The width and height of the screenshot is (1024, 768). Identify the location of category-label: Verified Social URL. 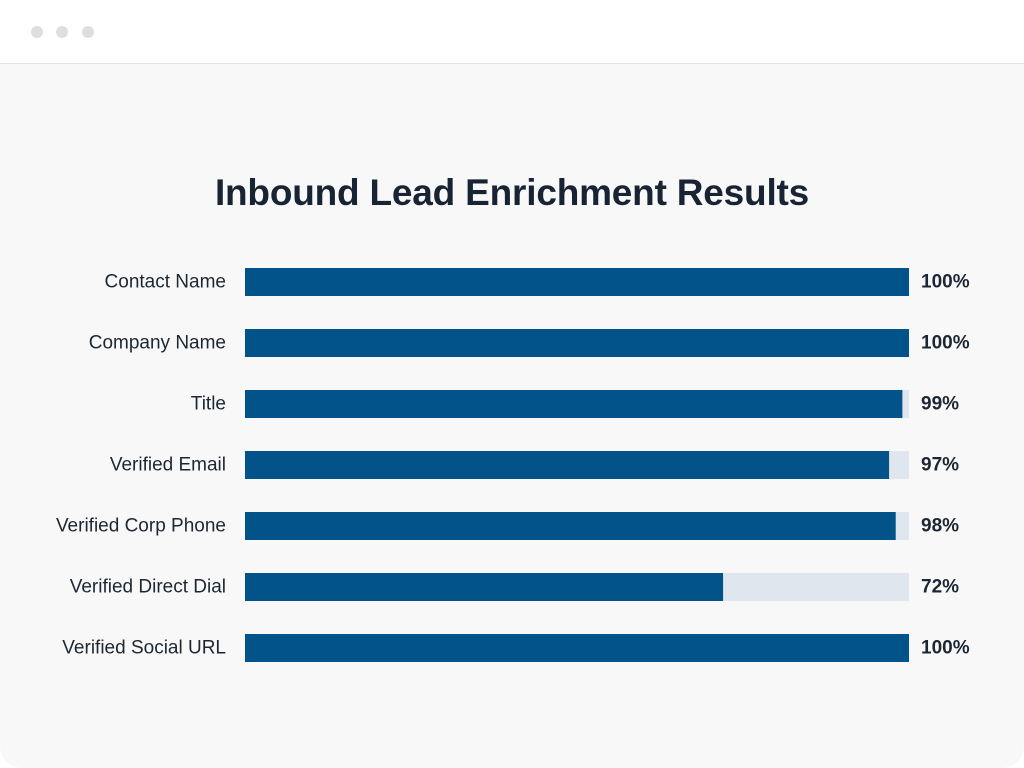
(144, 648).